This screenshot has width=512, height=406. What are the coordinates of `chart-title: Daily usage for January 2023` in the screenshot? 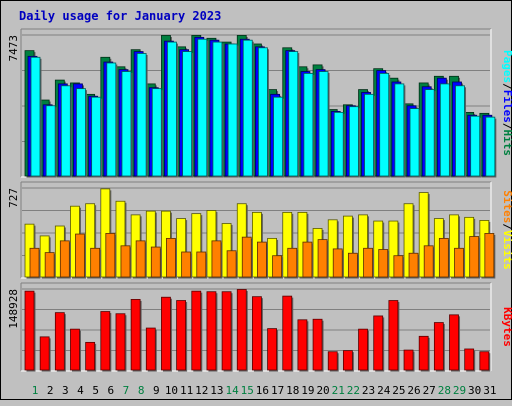 It's located at (120, 16).